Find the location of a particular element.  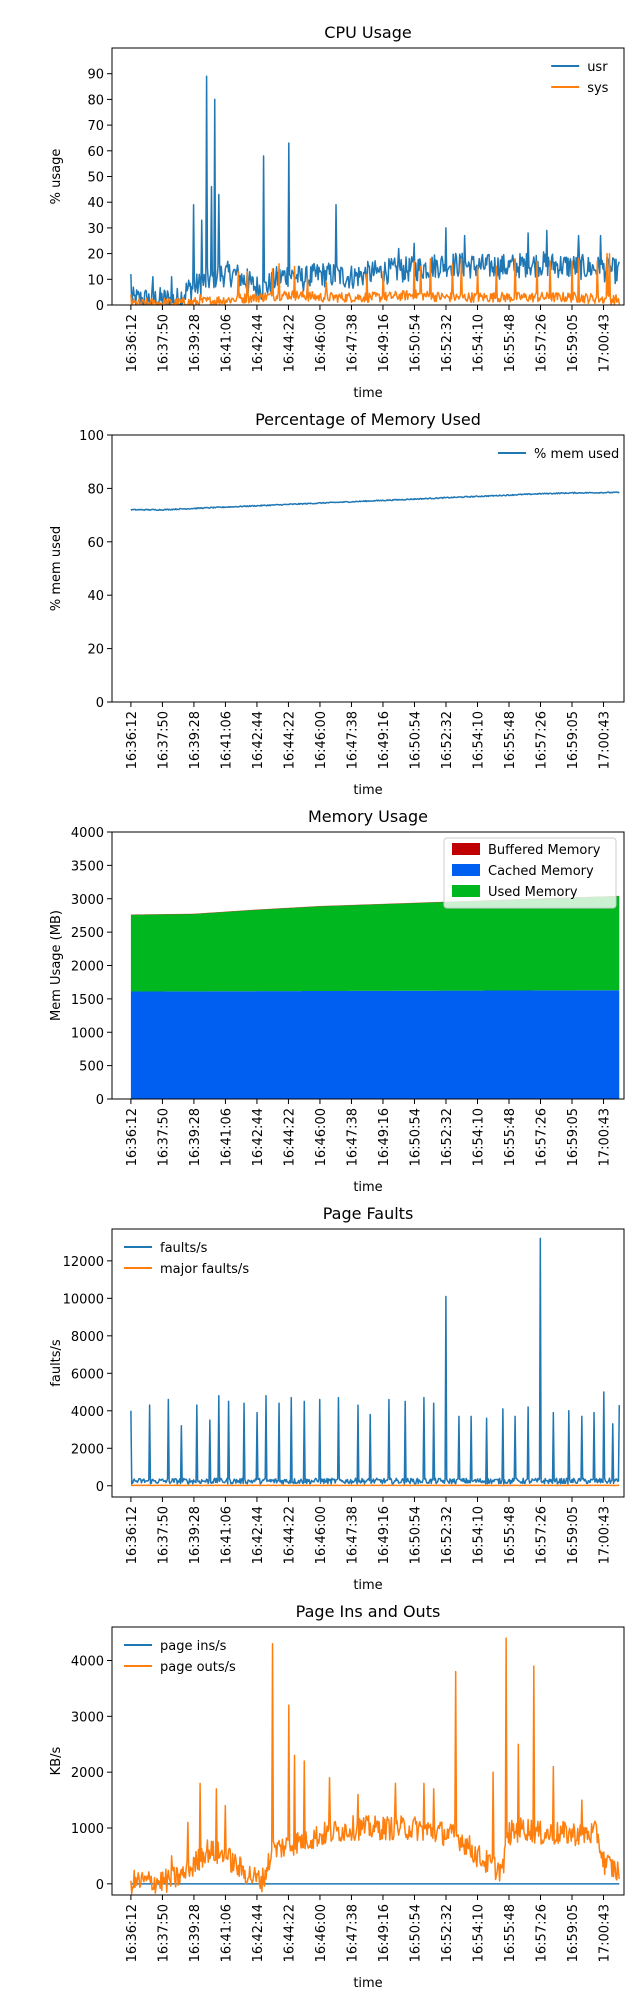

y-axis-label: % mem used is located at coordinates (56, 568).